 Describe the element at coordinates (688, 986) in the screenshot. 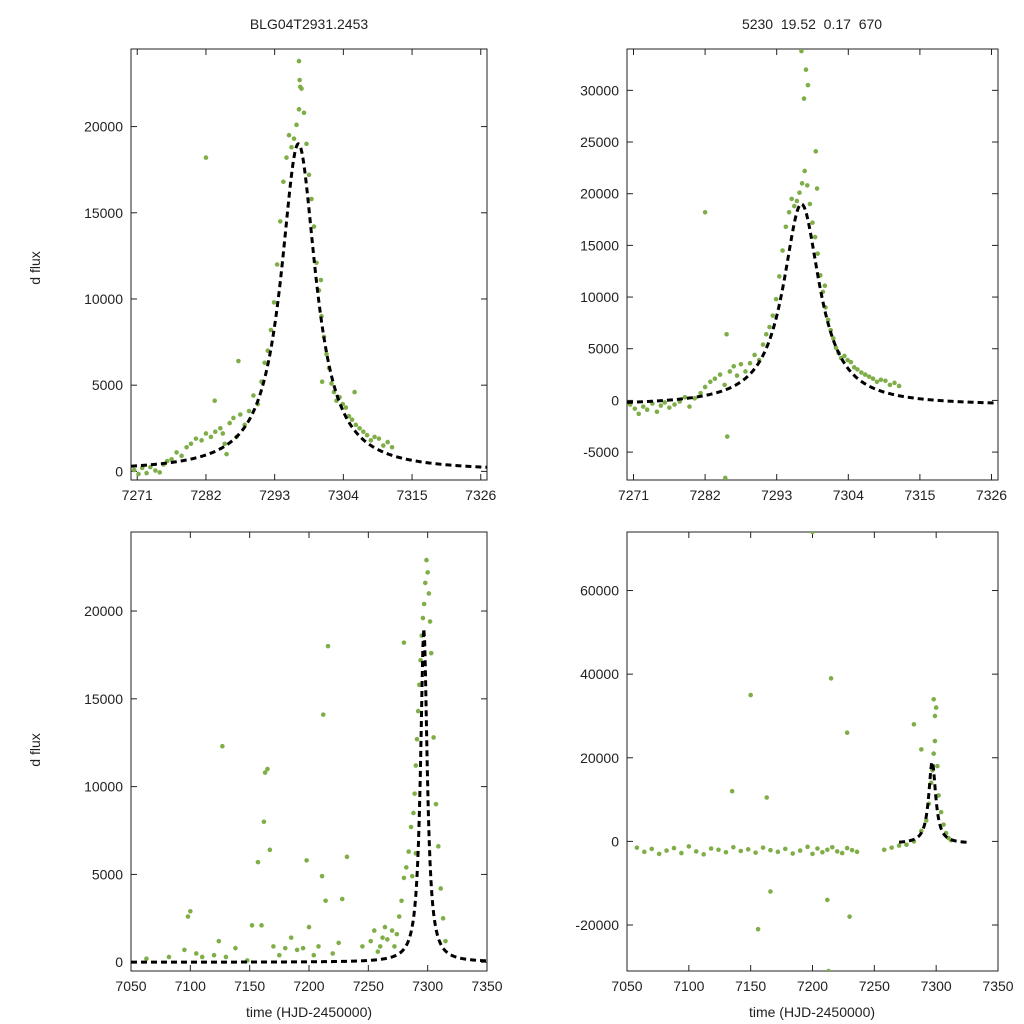

I see `x-tick-label: 7100` at that location.